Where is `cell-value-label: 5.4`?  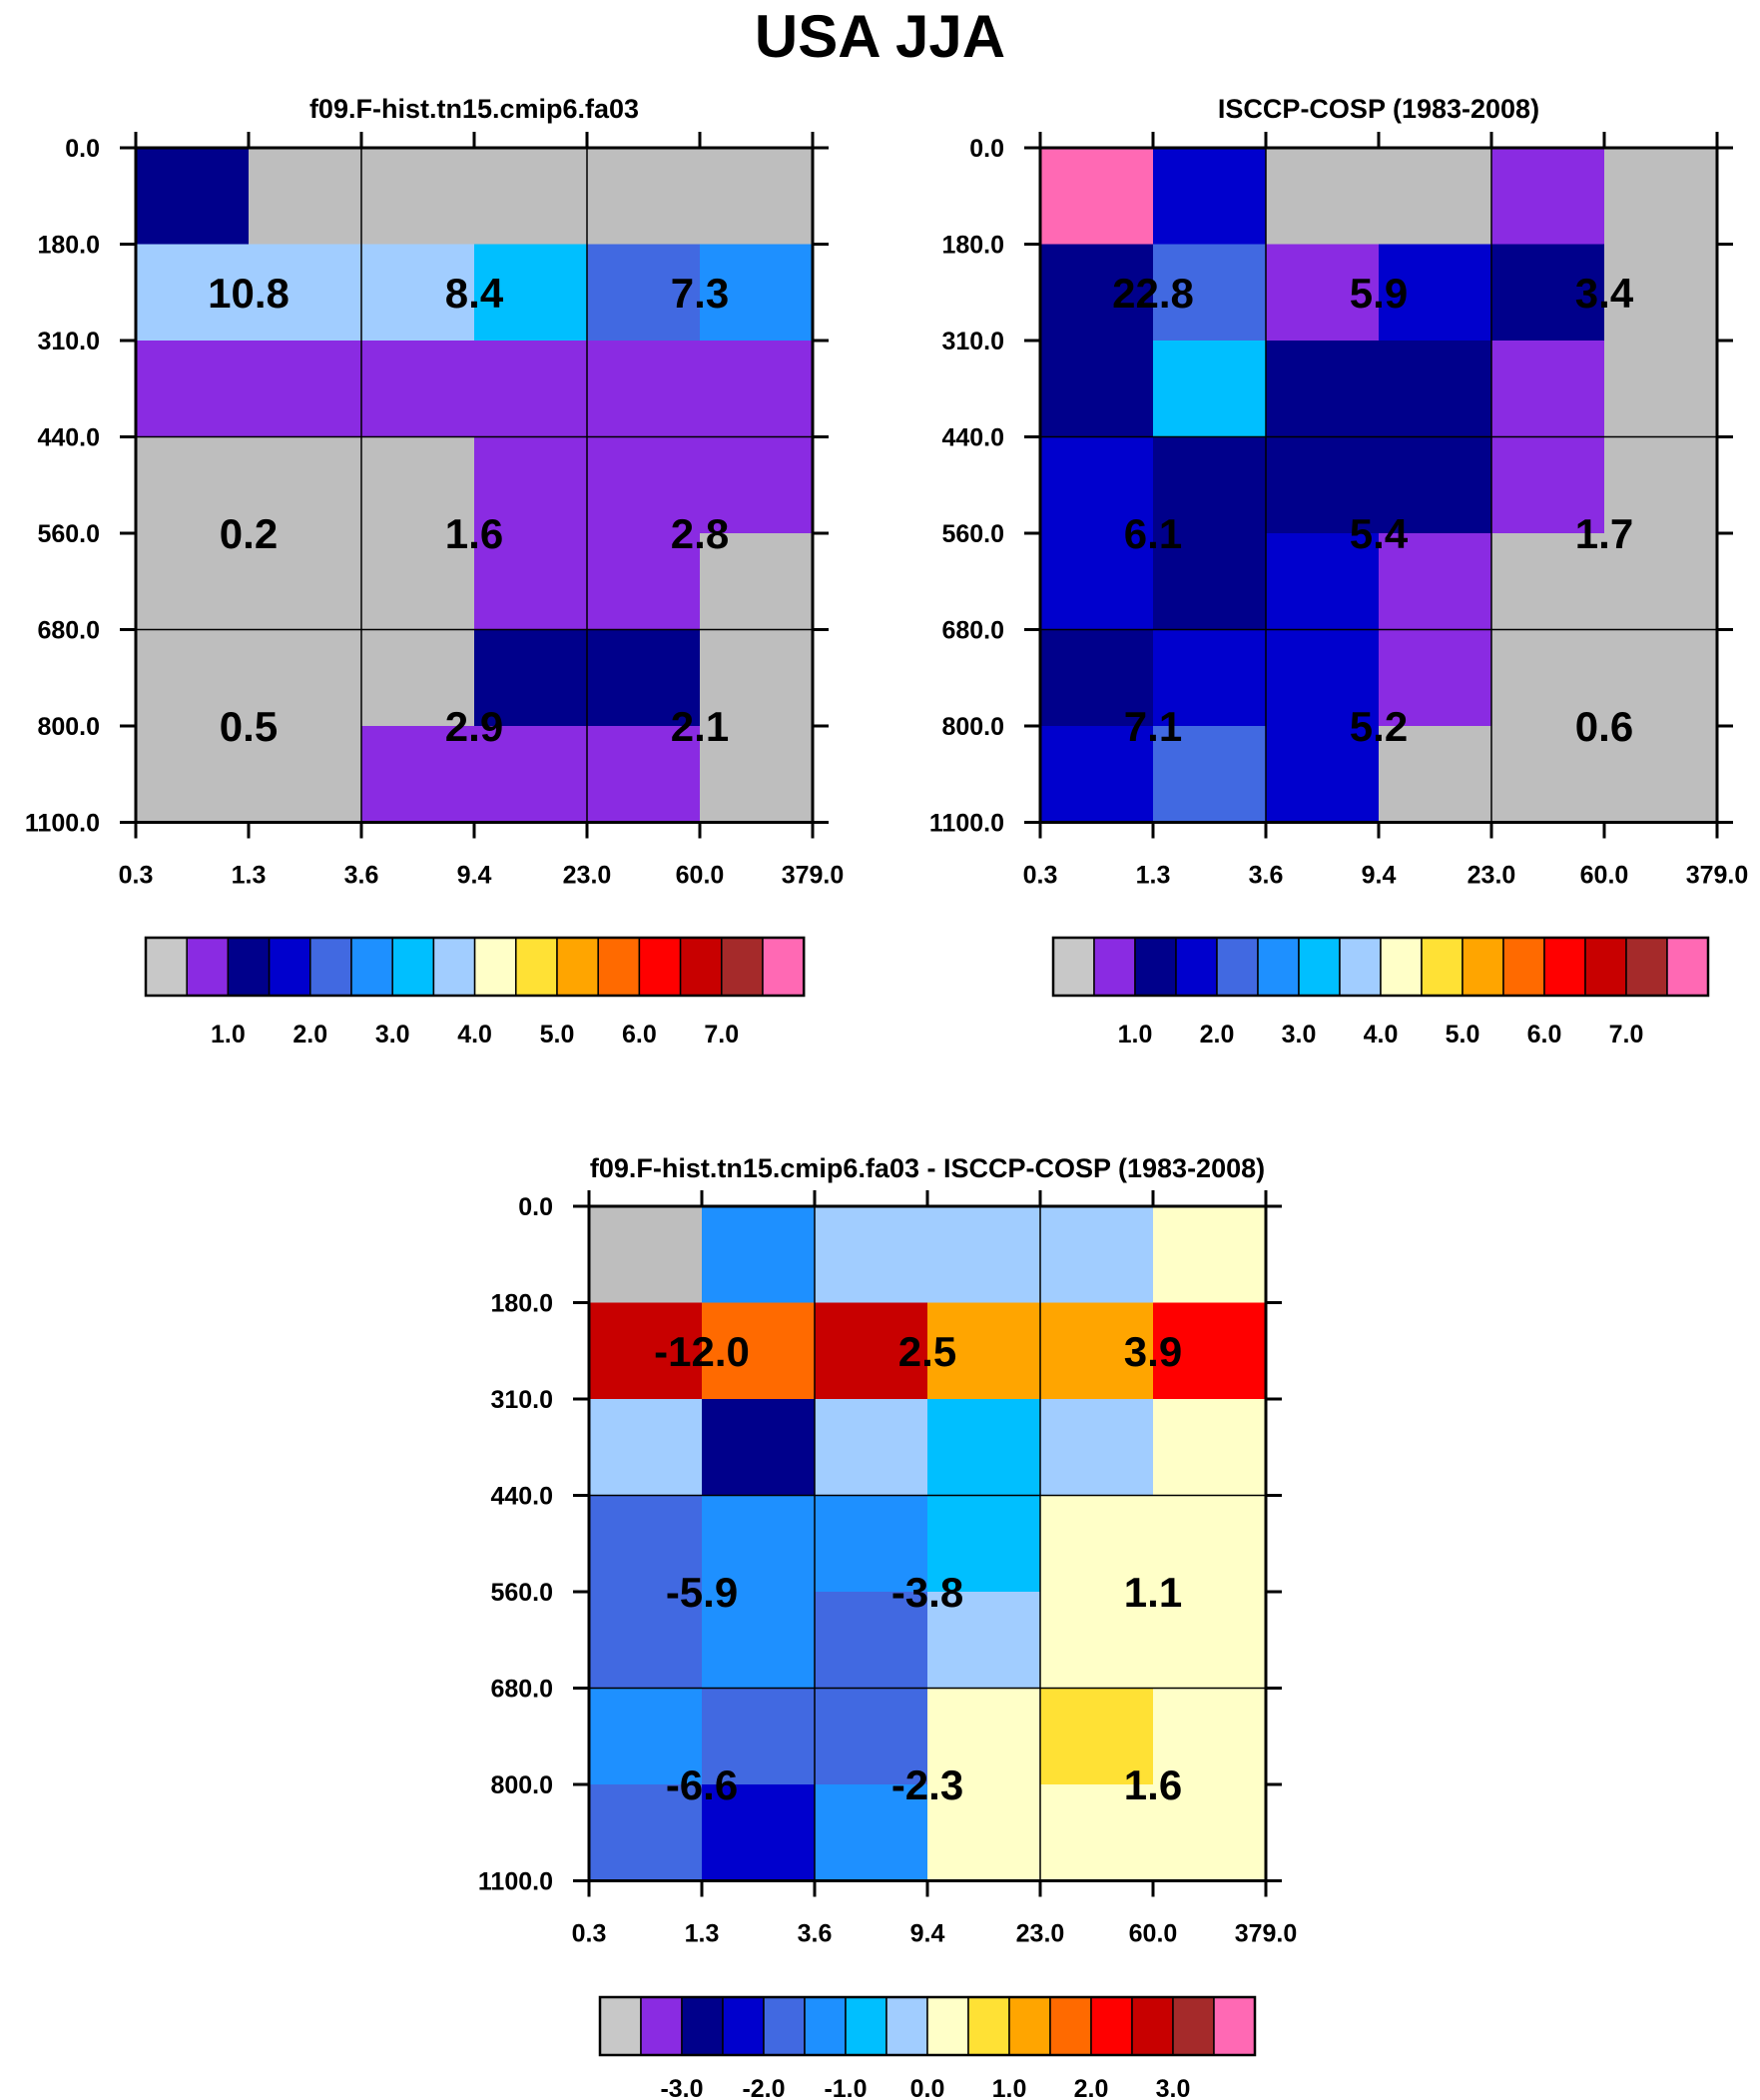
cell-value-label: 5.4 is located at coordinates (1379, 533).